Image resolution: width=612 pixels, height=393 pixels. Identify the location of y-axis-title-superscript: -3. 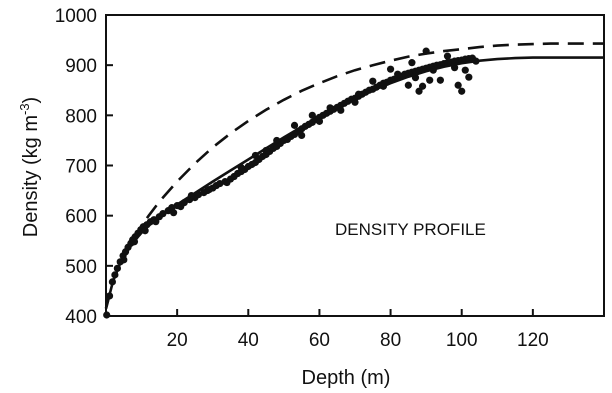
(24, 109).